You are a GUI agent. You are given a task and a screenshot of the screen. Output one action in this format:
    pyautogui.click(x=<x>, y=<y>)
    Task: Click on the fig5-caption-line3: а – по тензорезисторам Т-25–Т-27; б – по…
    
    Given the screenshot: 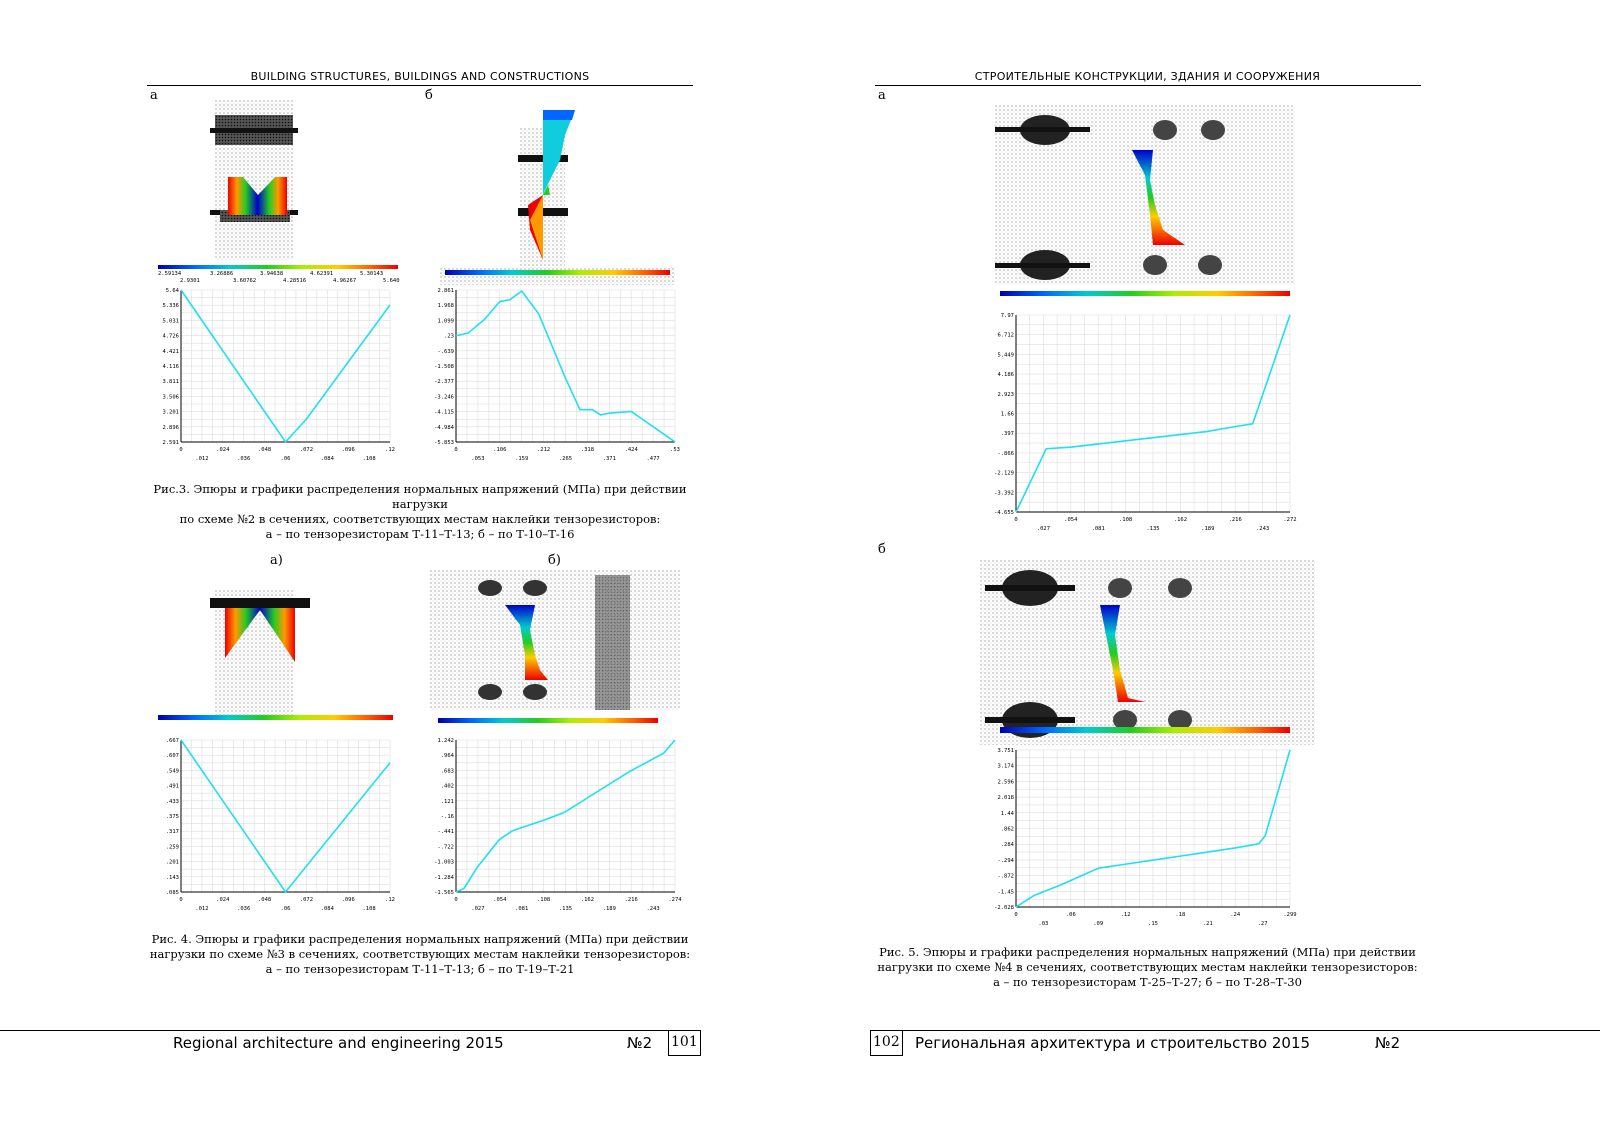 What is the action you would take?
    pyautogui.click(x=1147, y=982)
    